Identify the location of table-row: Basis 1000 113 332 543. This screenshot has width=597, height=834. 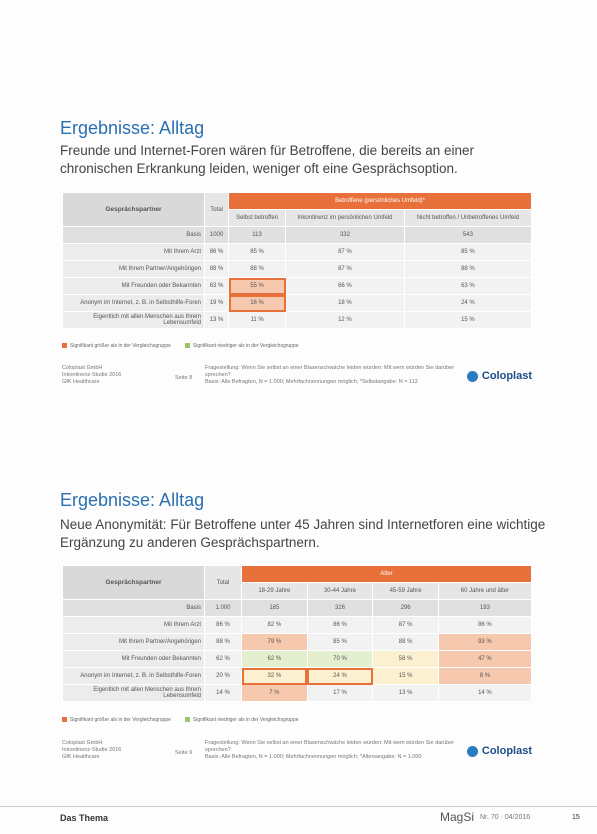
(297, 235).